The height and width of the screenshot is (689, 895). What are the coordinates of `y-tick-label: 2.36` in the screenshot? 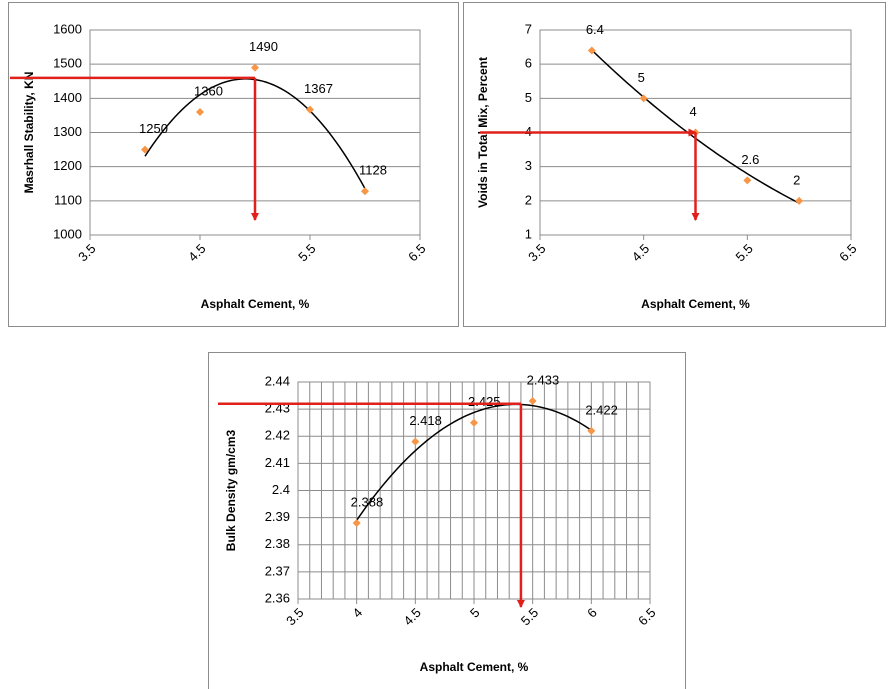 It's located at (277, 597).